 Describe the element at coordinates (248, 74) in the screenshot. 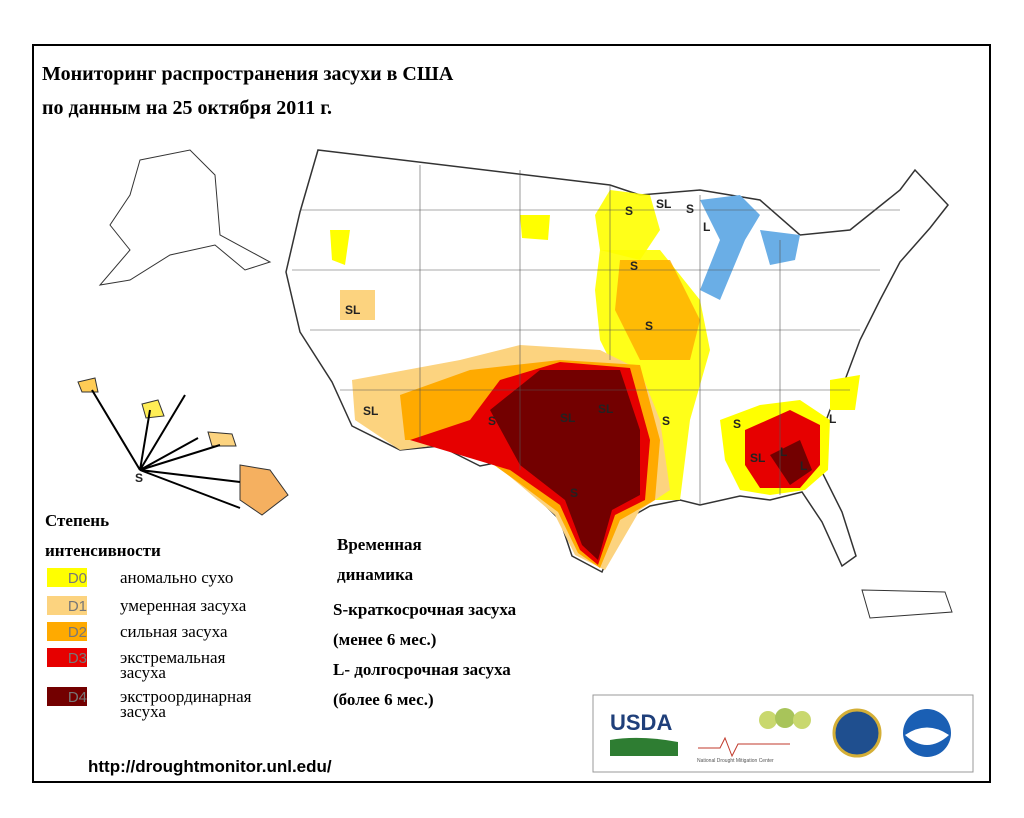

I see `title-line: Мониторинг распространения засухи в США` at that location.